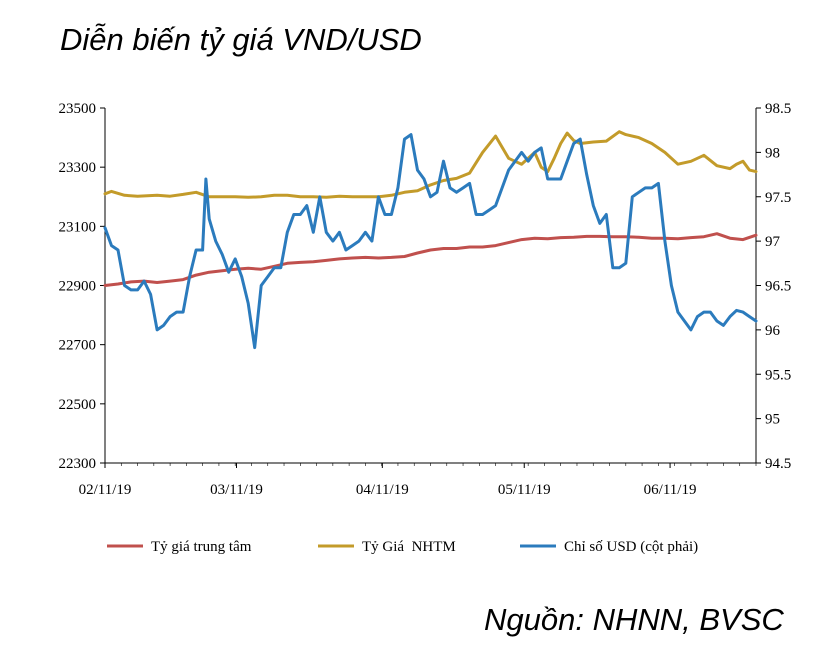 The width and height of the screenshot is (826, 656). Describe the element at coordinates (201, 547) in the screenshot. I see `legend-label: Tỷ giá trung tâm` at that location.